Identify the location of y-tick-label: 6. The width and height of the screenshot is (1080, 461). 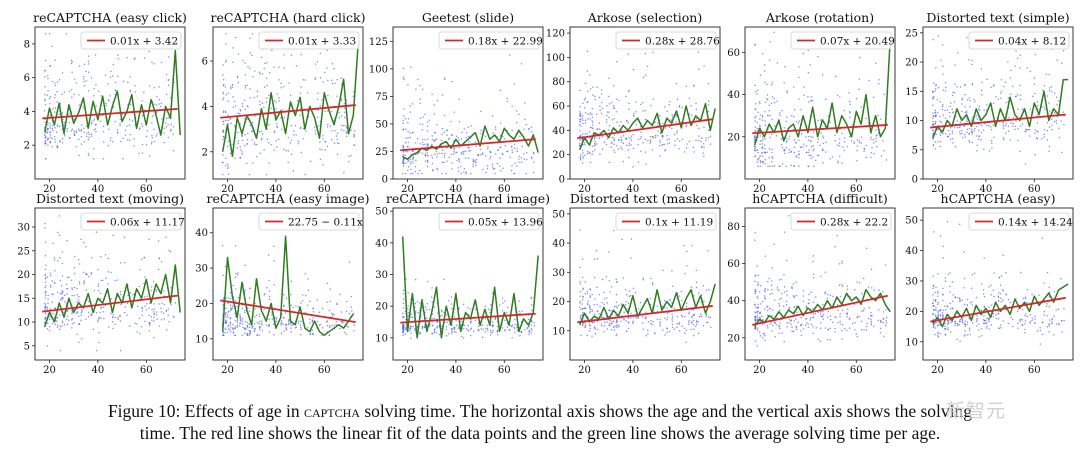
(27, 78).